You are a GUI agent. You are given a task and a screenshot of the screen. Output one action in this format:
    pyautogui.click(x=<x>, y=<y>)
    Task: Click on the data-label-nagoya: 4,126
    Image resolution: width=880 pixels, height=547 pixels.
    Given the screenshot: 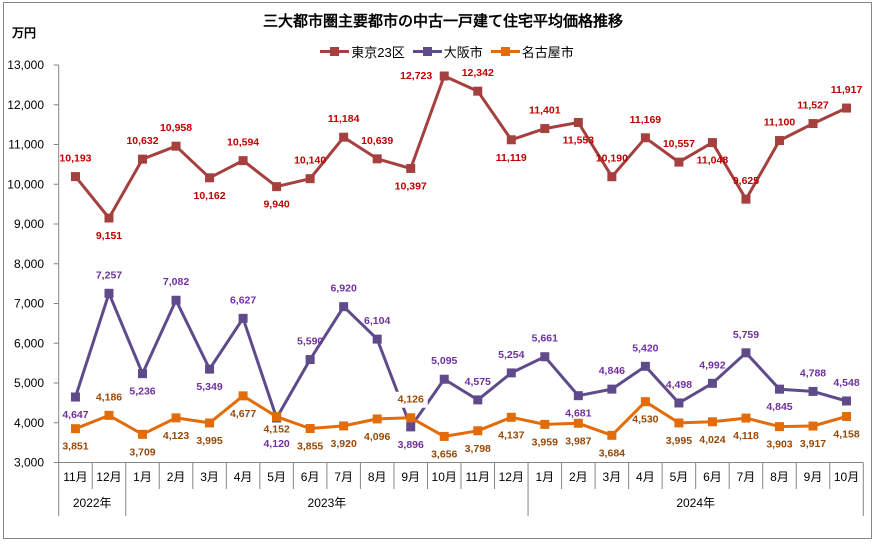 What is the action you would take?
    pyautogui.click(x=411, y=400)
    